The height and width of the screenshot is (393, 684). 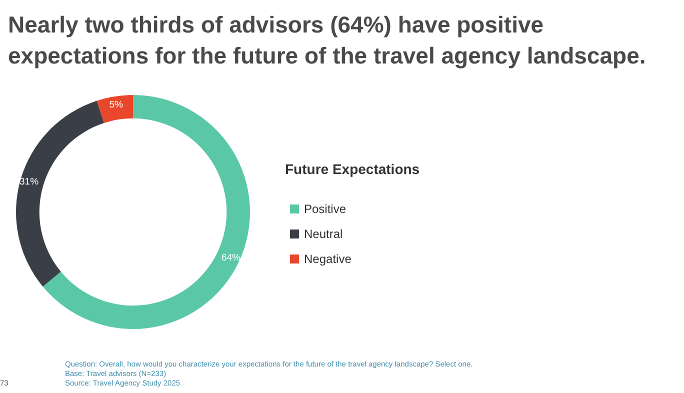 I want to click on legend-label: Negative, so click(x=328, y=259).